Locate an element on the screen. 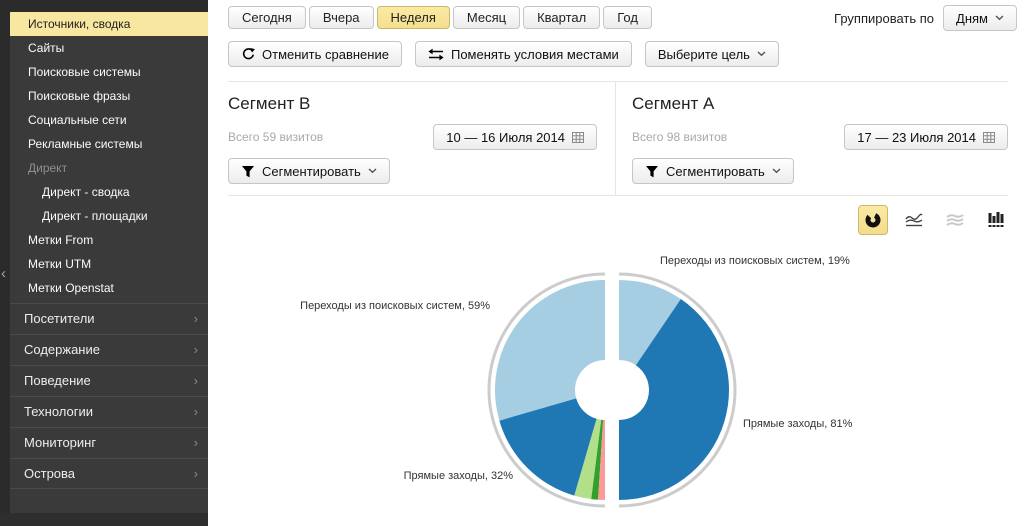  choose-goal-dropdown: Выберите цель is located at coordinates (711, 54).